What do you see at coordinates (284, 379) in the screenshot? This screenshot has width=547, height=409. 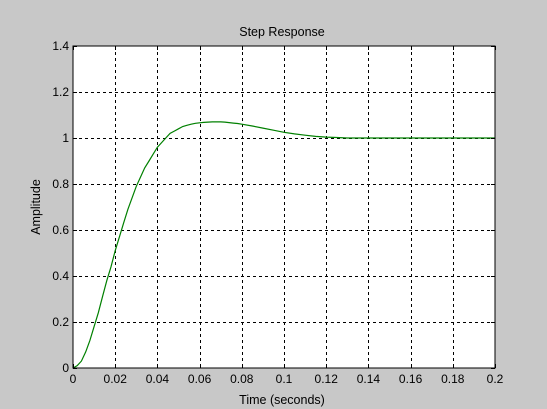 I see `x-tick-label: 0.1` at bounding box center [284, 379].